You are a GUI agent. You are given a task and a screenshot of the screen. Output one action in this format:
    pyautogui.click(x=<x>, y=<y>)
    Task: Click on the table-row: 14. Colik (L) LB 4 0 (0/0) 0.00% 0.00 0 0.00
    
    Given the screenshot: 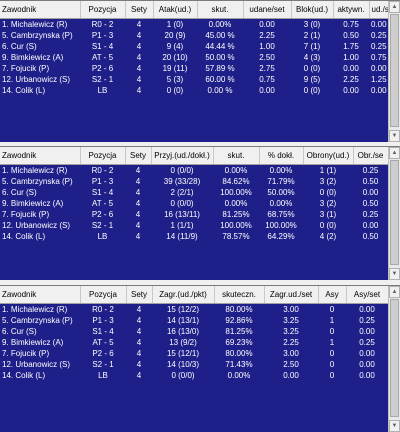 What is the action you would take?
    pyautogui.click(x=194, y=375)
    